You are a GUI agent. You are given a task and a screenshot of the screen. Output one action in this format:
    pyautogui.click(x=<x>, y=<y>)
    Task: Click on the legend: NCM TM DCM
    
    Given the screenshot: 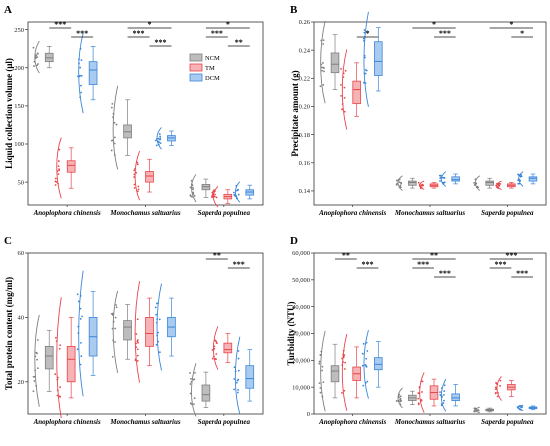 What is the action you would take?
    pyautogui.click(x=204, y=67)
    